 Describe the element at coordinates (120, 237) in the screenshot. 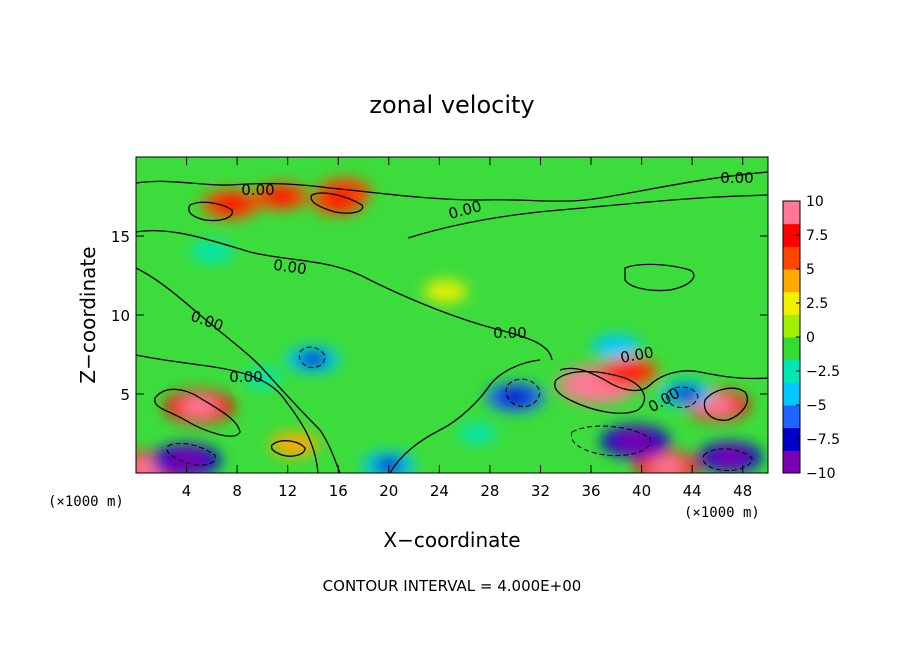

I see `y-tick-label: 15` at that location.